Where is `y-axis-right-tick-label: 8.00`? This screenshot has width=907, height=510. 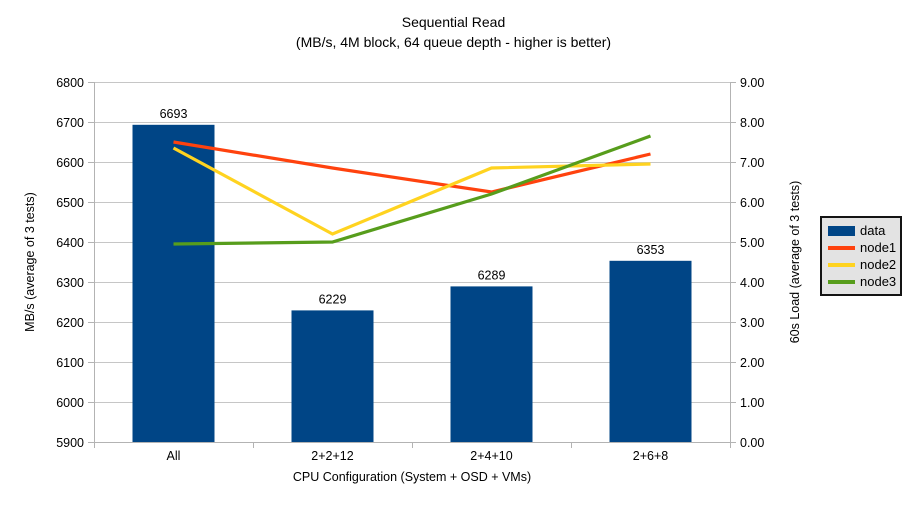
y-axis-right-tick-label: 8.00 is located at coordinates (752, 123).